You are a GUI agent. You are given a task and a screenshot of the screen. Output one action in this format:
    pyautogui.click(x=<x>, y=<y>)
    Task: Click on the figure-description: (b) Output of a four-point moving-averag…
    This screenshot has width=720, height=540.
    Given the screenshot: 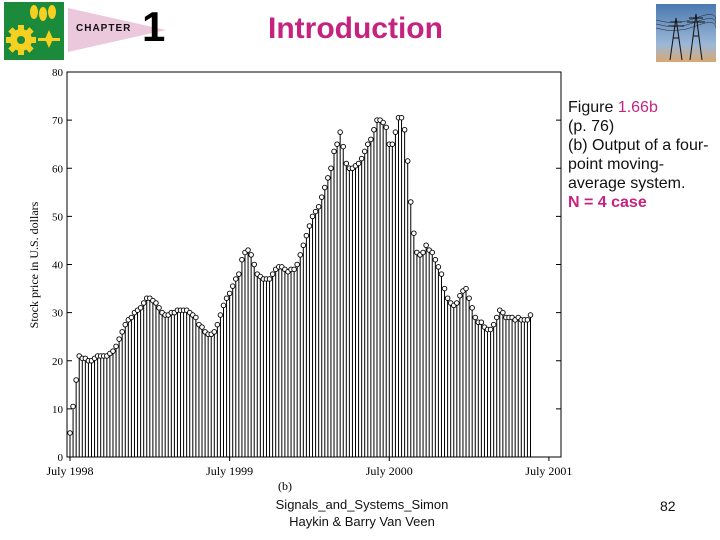 What is the action you would take?
    pyautogui.click(x=638, y=164)
    